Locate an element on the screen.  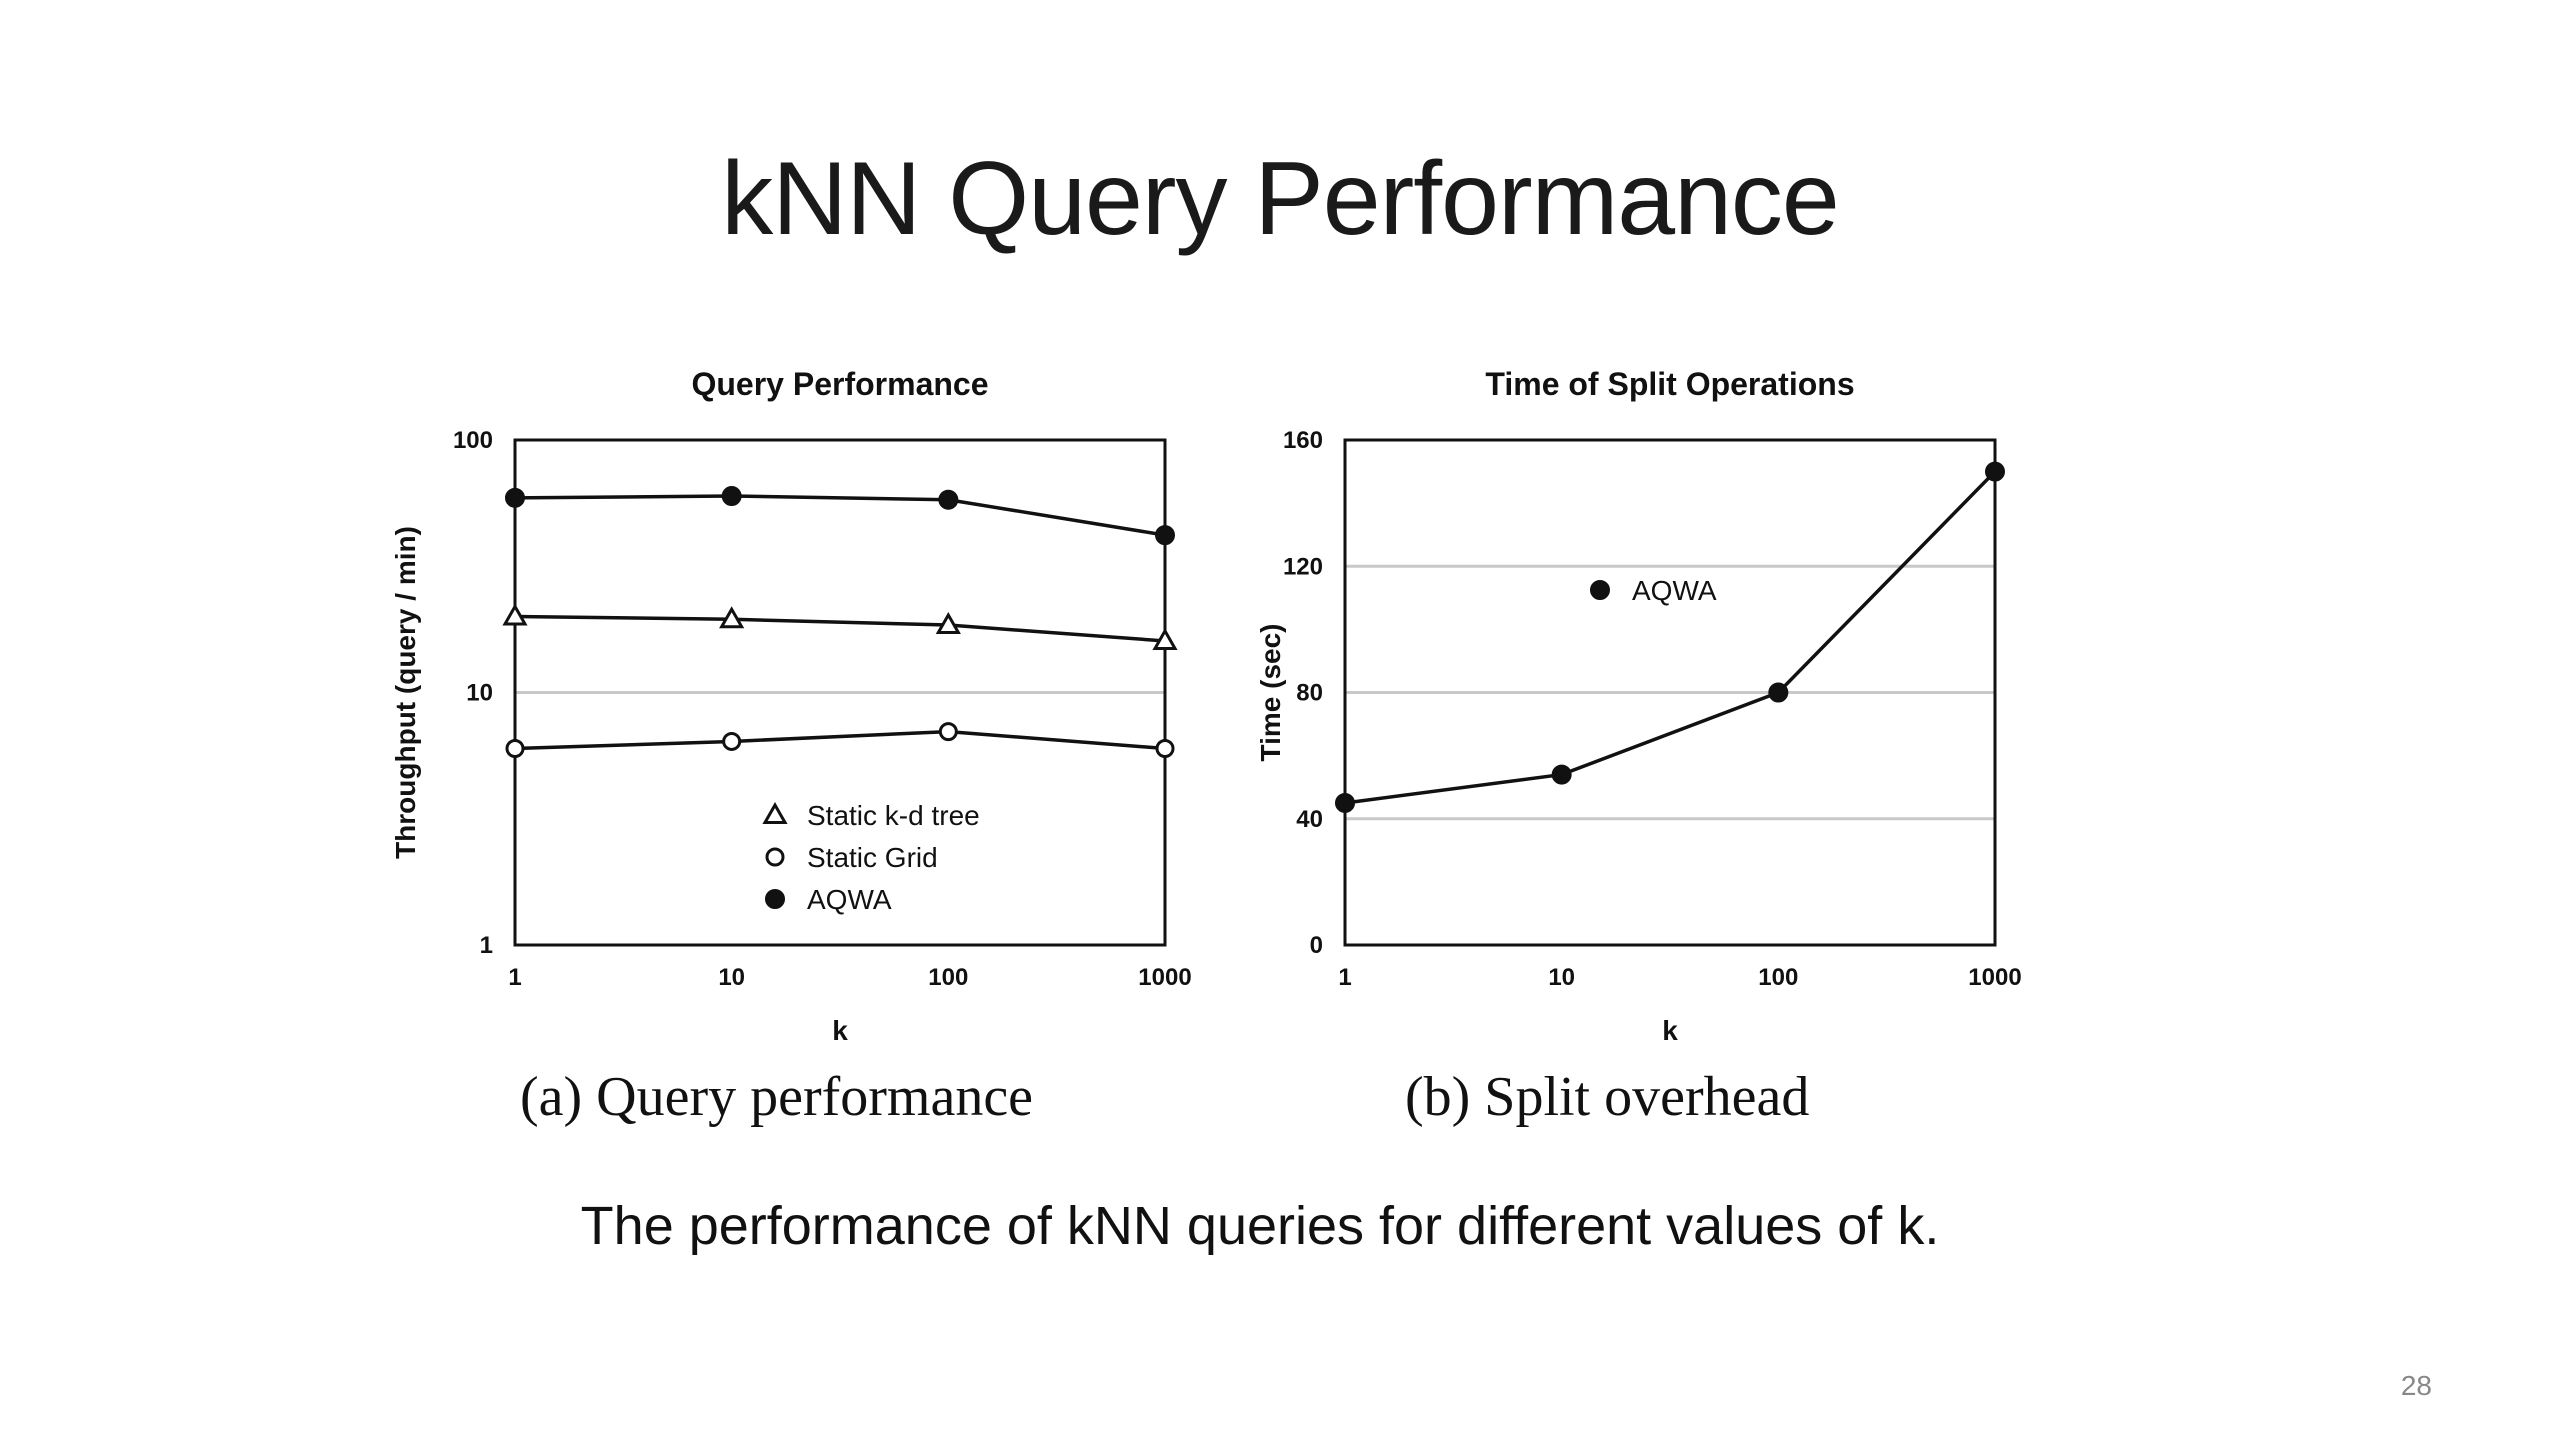
y-tick-label: 40 is located at coordinates (1309, 819).